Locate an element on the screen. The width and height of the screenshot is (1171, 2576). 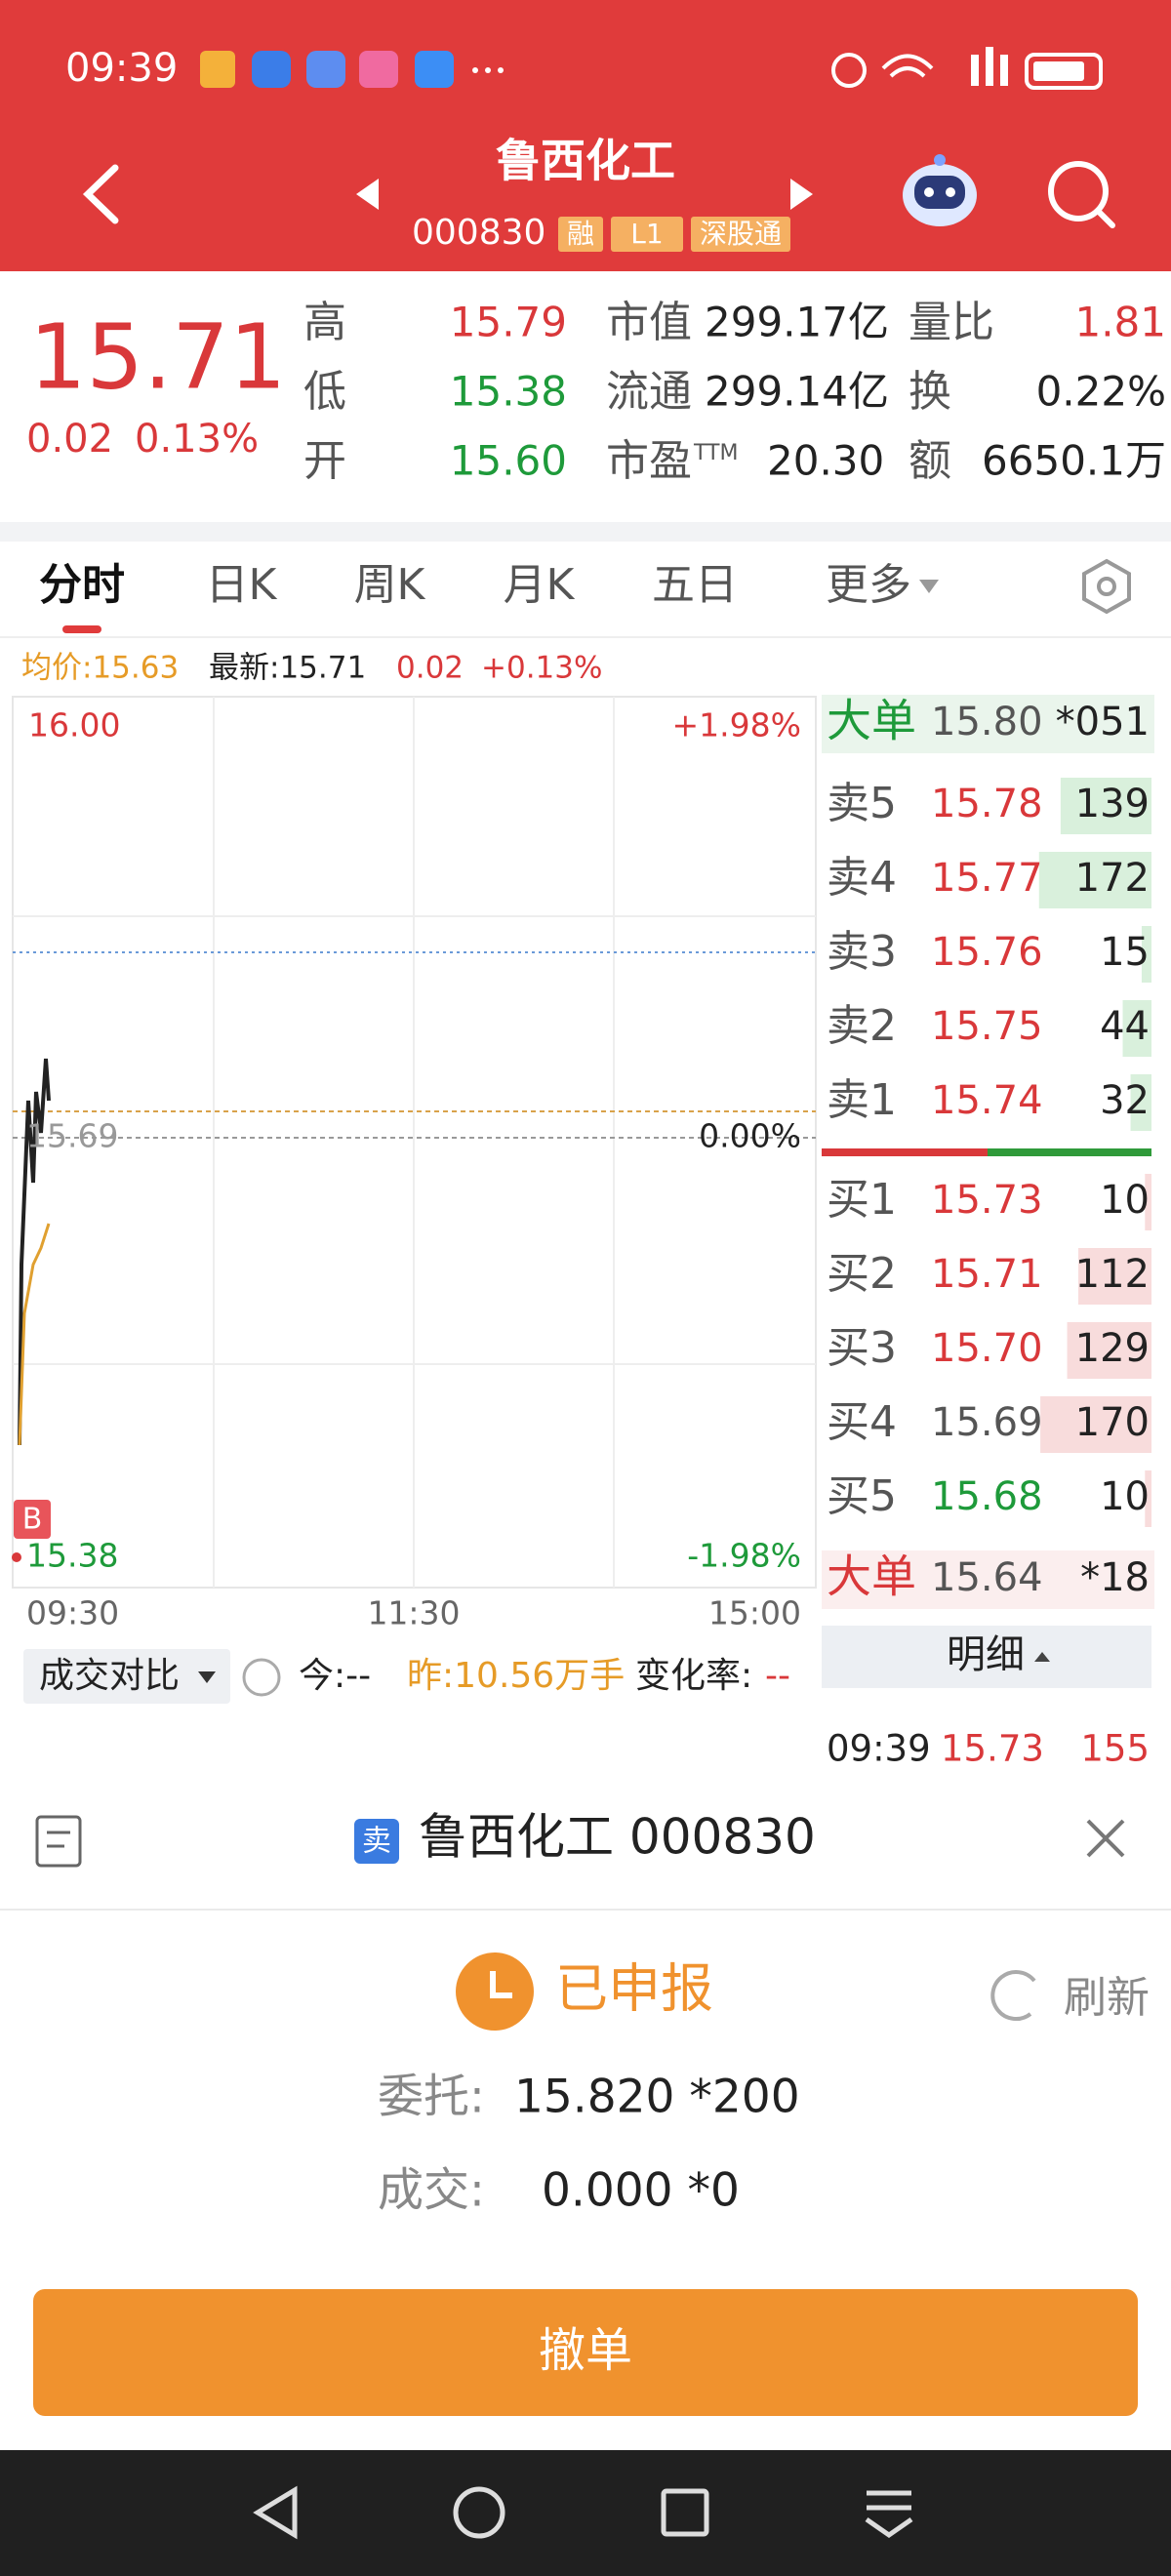
y-bottom-pct: -1.98% is located at coordinates (744, 1556).